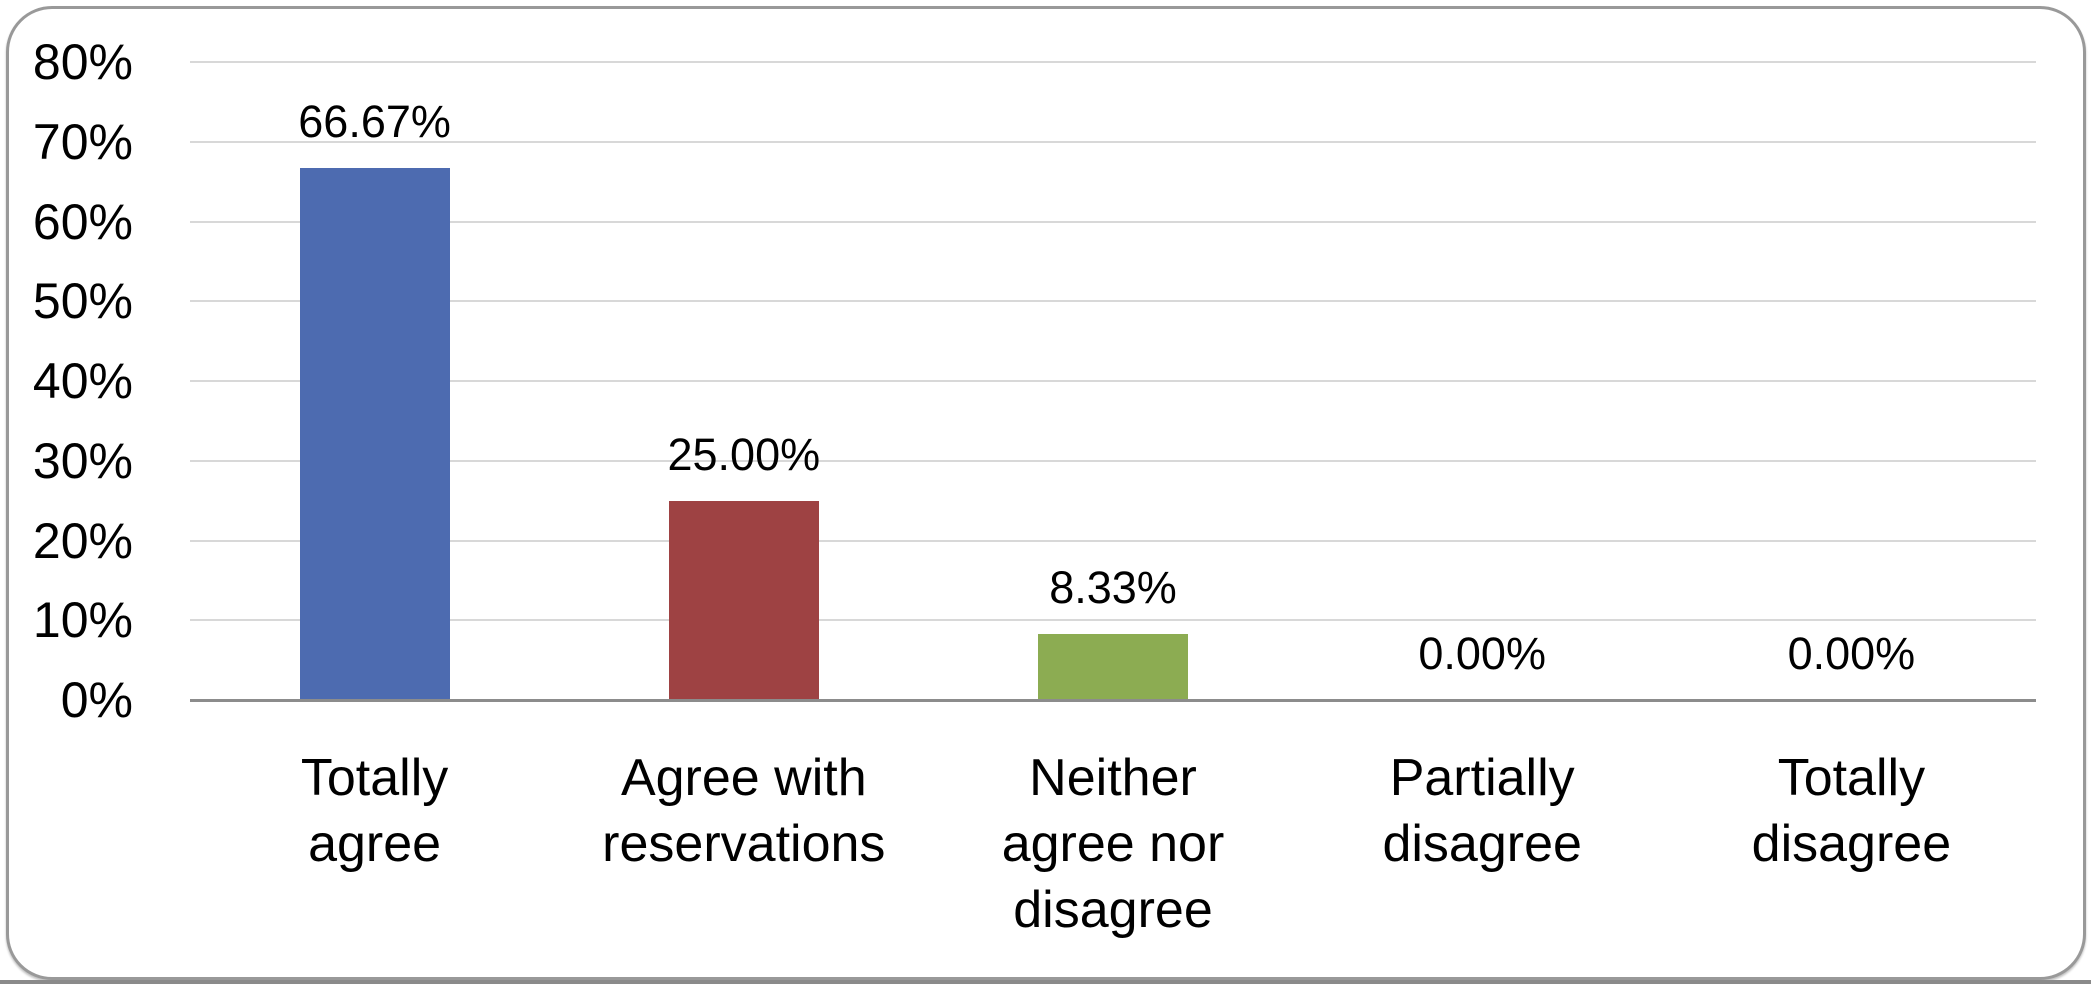  What do you see at coordinates (1113, 778) in the screenshot?
I see `x-category-label-line: Neither` at bounding box center [1113, 778].